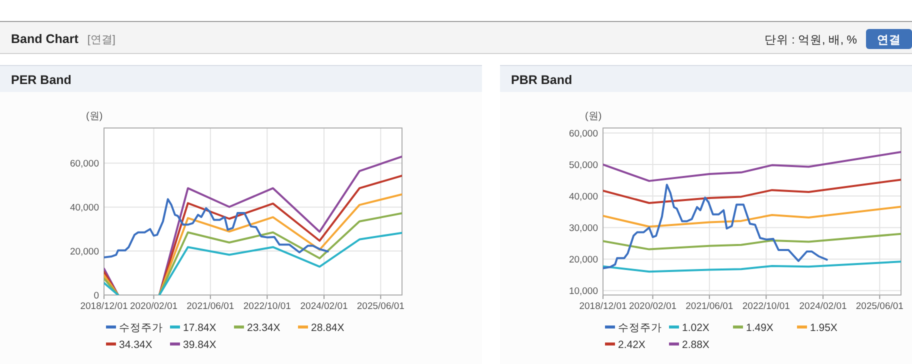 The width and height of the screenshot is (912, 364). What do you see at coordinates (696, 328) in the screenshot?
I see `legend-label: 1.02X` at bounding box center [696, 328].